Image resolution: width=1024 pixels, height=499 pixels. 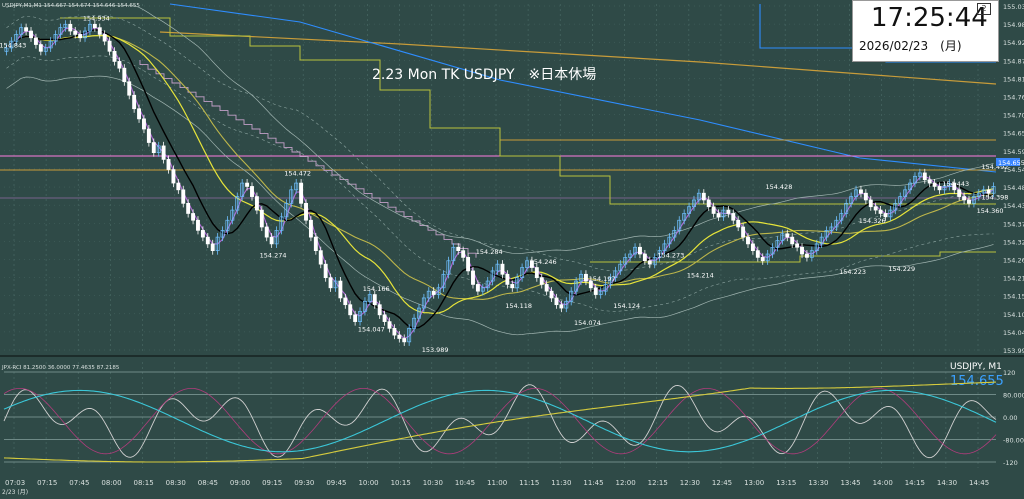 What do you see at coordinates (96, 18) in the screenshot?
I see `price-label: 154.934` at bounding box center [96, 18].